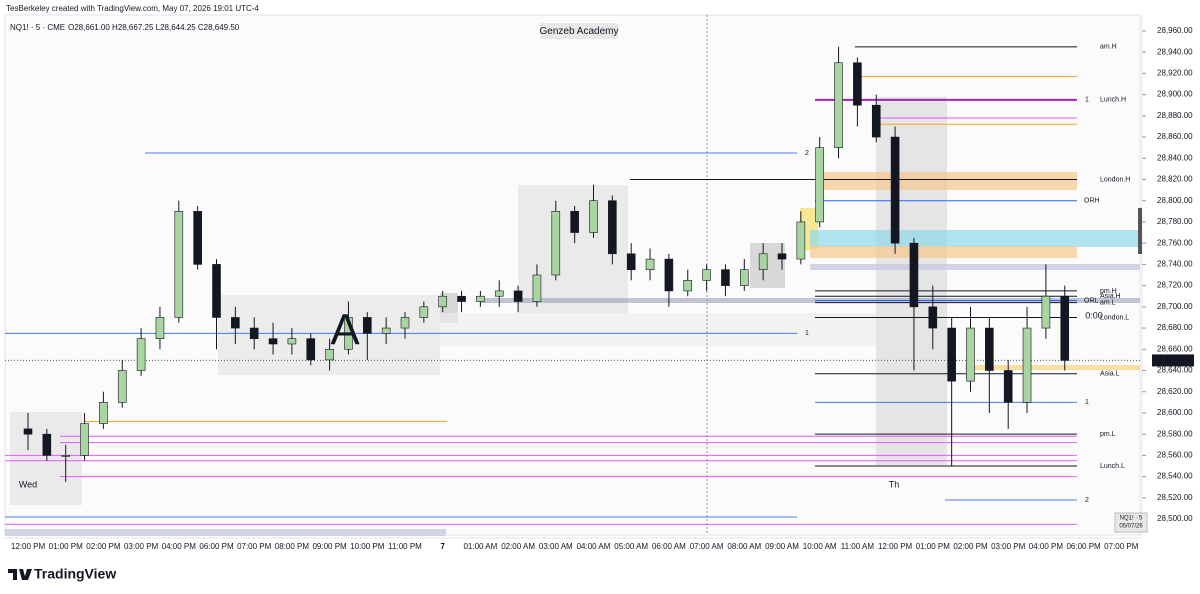  Describe the element at coordinates (254, 546) in the screenshot. I see `x-tick-label: 07:00 PM` at that location.